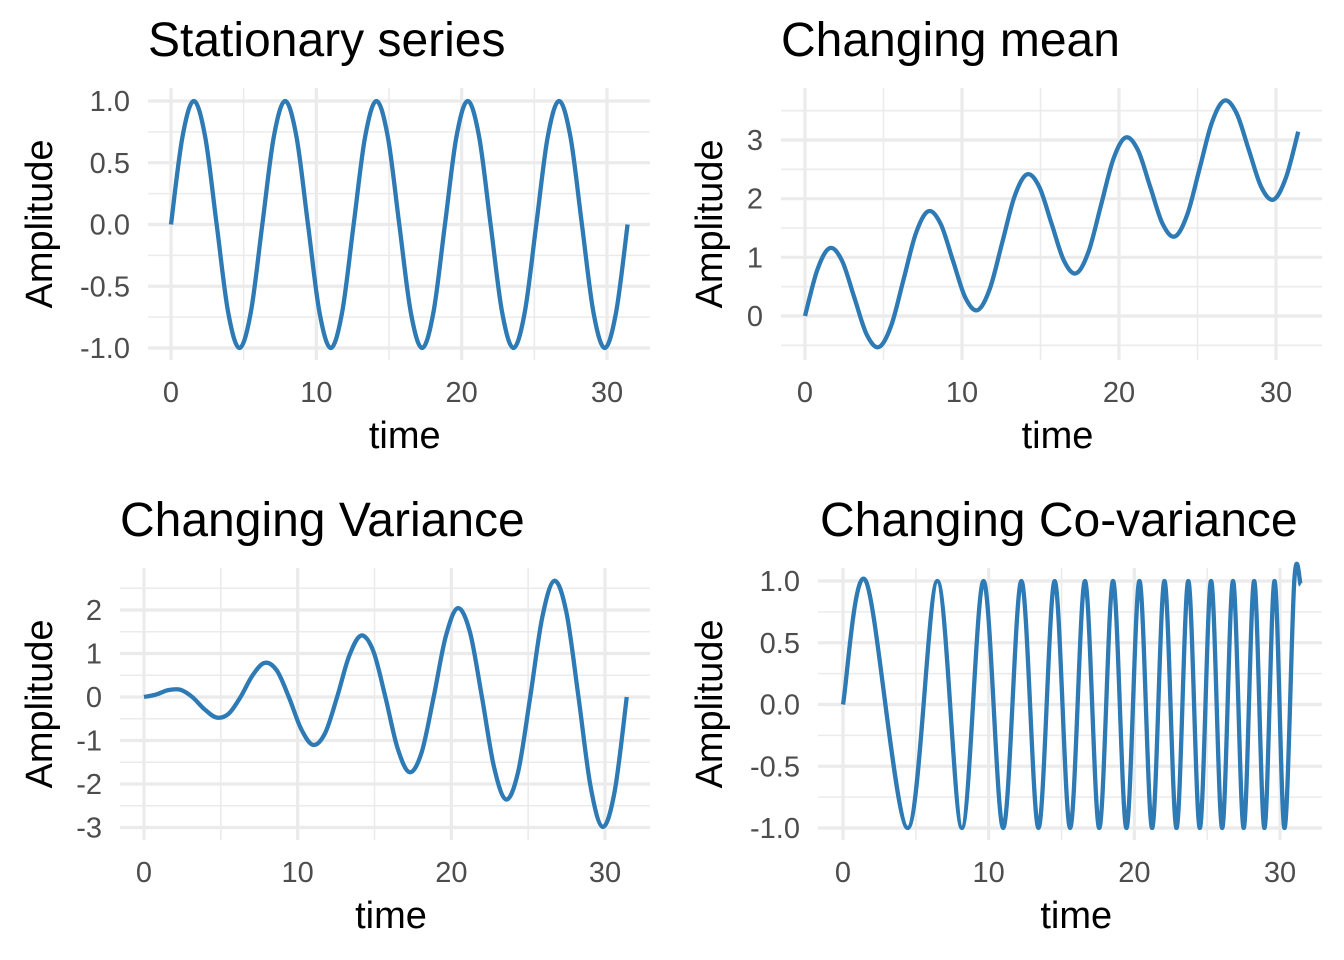  What do you see at coordinates (89, 829) in the screenshot?
I see `y-tick-label: -3` at bounding box center [89, 829].